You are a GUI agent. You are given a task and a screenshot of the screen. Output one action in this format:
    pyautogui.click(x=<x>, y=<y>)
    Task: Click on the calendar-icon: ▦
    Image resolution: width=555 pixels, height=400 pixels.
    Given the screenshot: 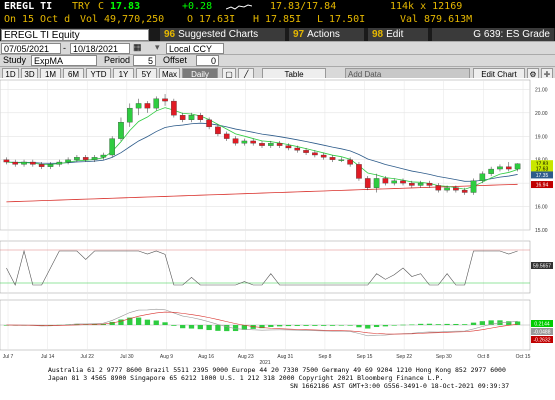 What is the action you would take?
    pyautogui.click(x=137, y=47)
    